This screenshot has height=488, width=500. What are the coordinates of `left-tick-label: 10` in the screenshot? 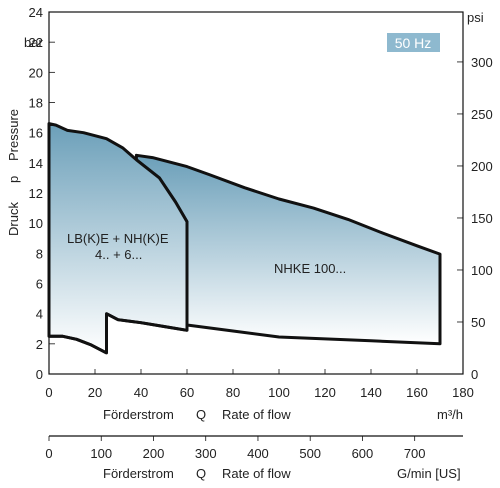 It's located at (36, 223).